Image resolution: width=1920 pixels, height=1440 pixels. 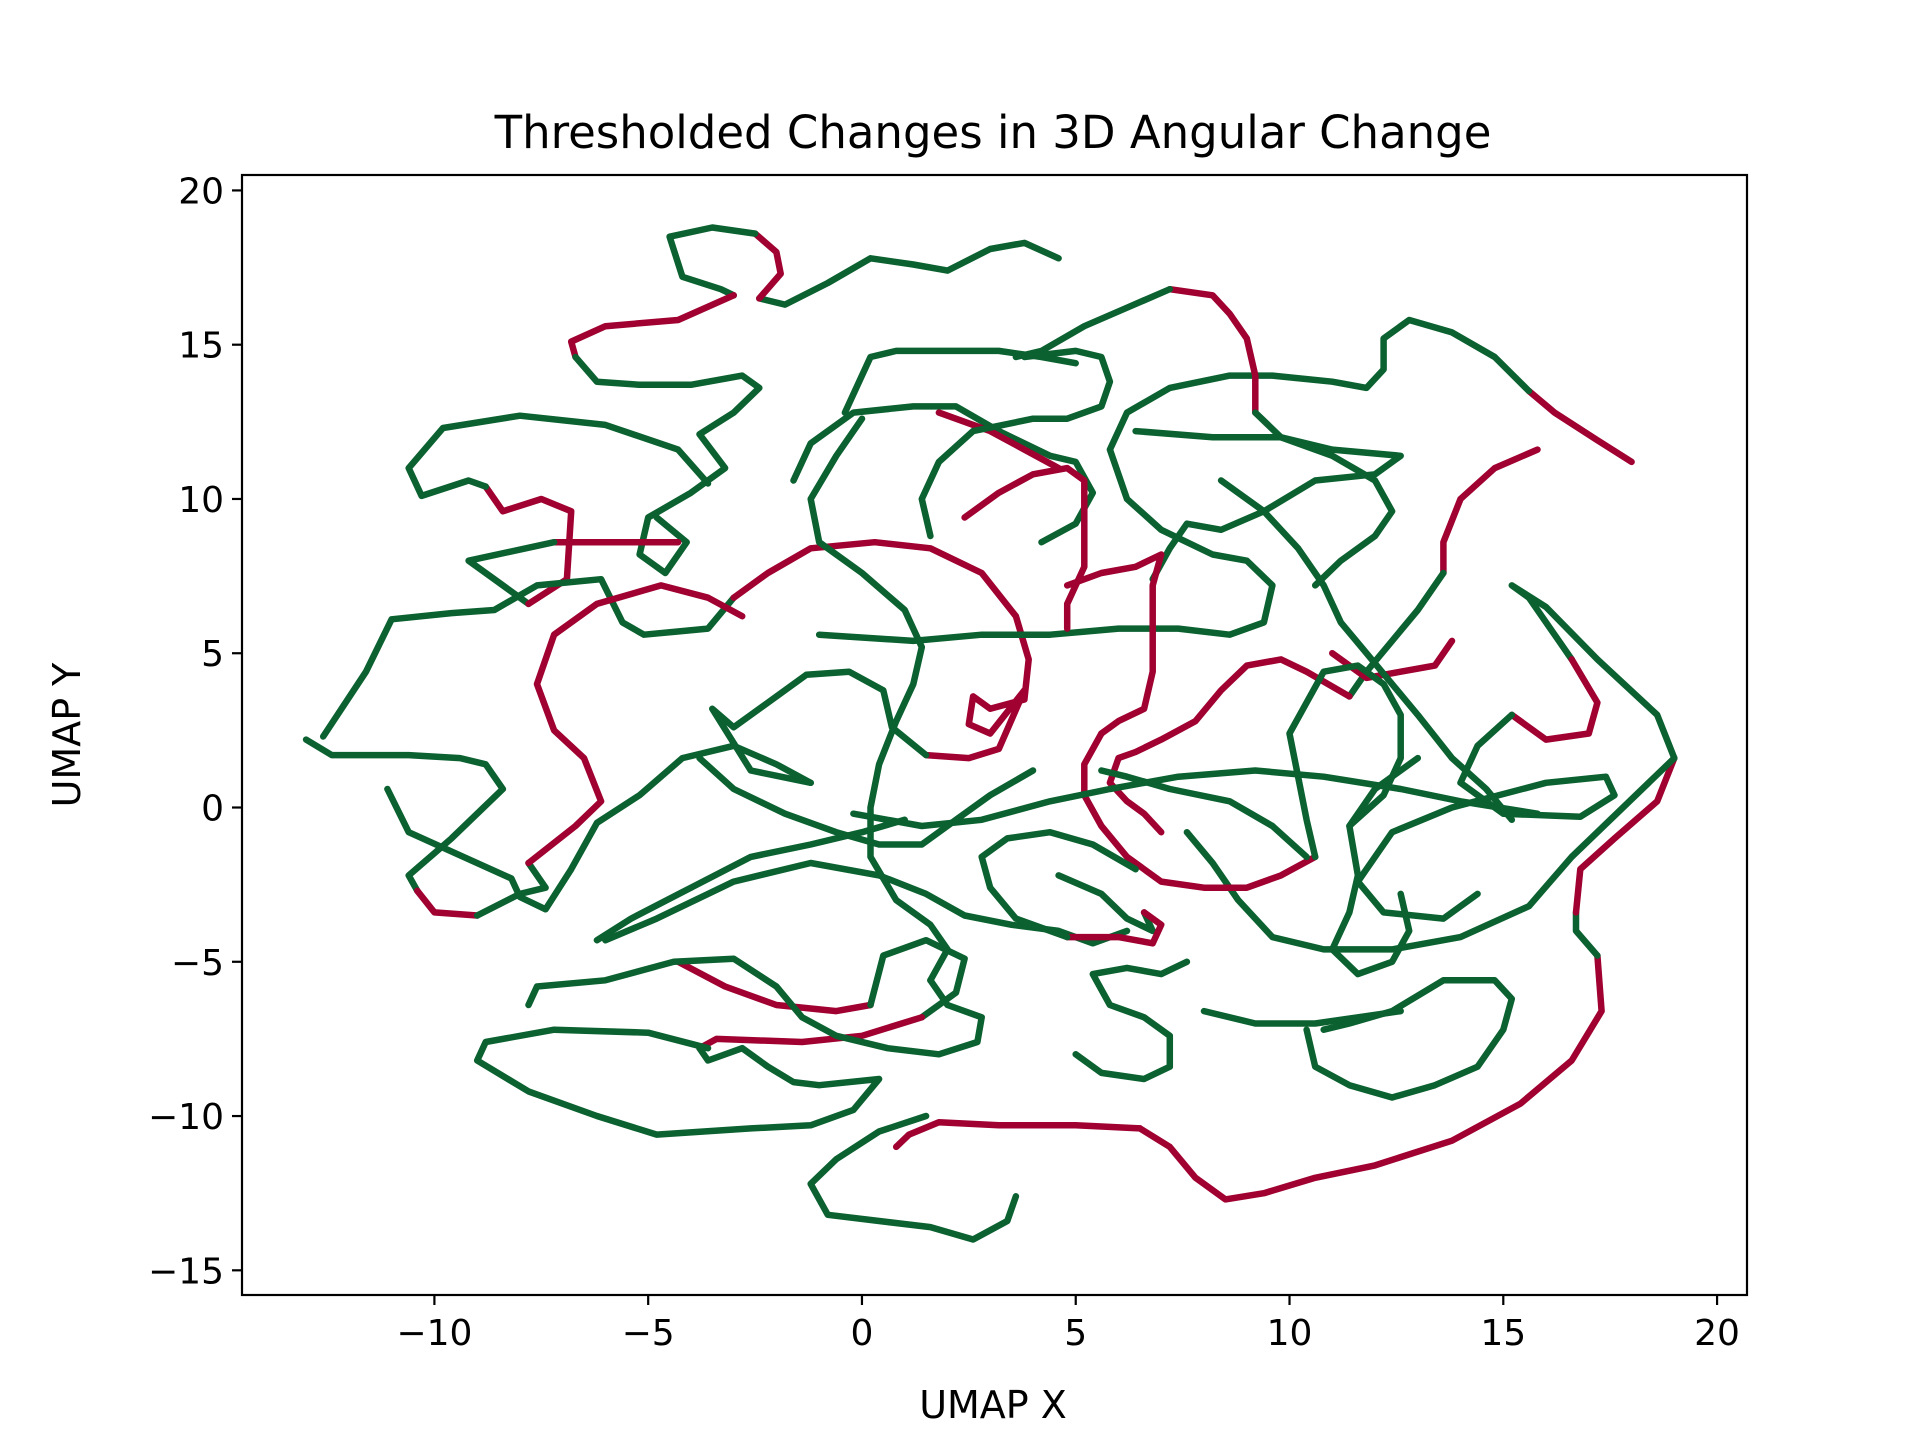 I want to click on x-tick-label: 10, so click(x=1290, y=1333).